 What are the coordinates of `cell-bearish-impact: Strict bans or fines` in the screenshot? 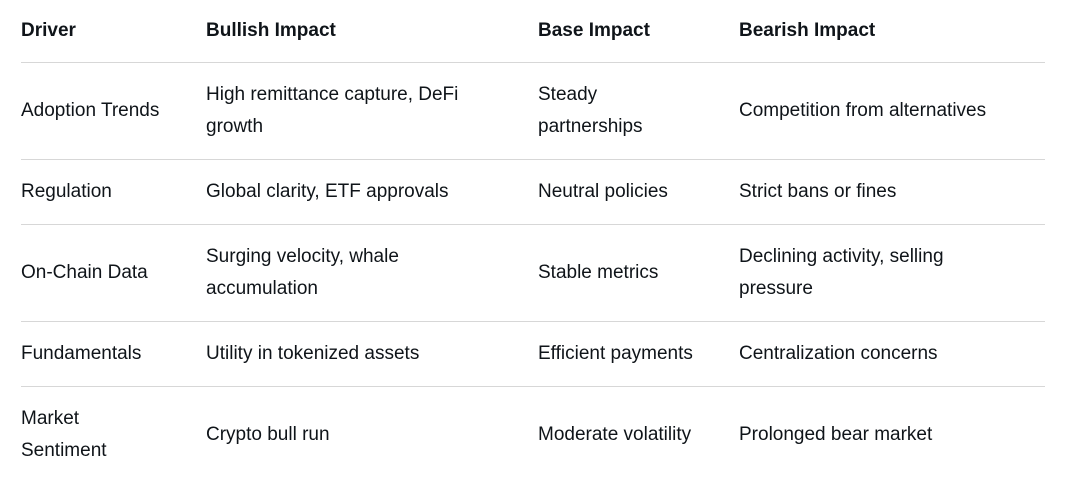 It's located at (892, 192).